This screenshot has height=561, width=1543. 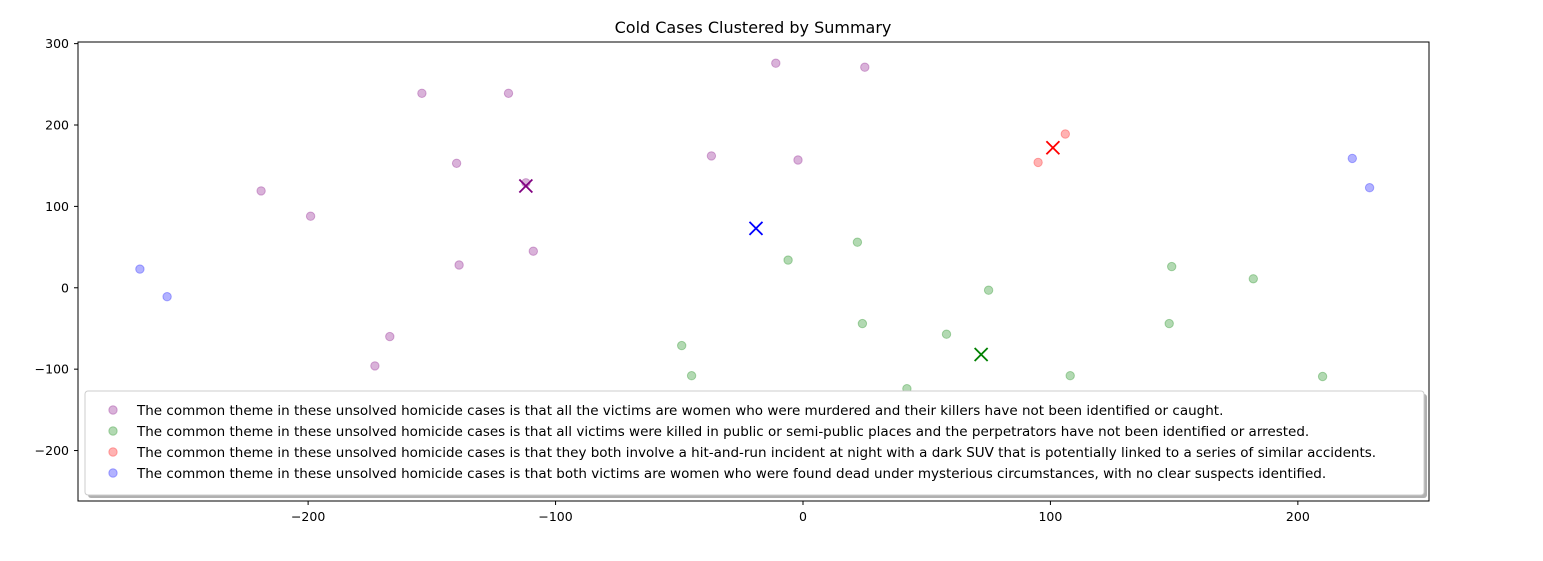 What do you see at coordinates (1298, 516) in the screenshot?
I see `x-tick-label-4: 200` at bounding box center [1298, 516].